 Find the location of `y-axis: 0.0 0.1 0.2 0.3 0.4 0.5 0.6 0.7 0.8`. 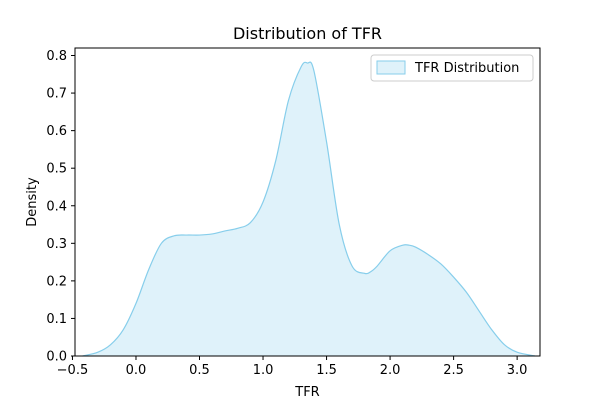

y-axis: 0.0 0.1 0.2 0.3 0.4 0.5 0.6 0.7 0.8 is located at coordinates (60, 207).